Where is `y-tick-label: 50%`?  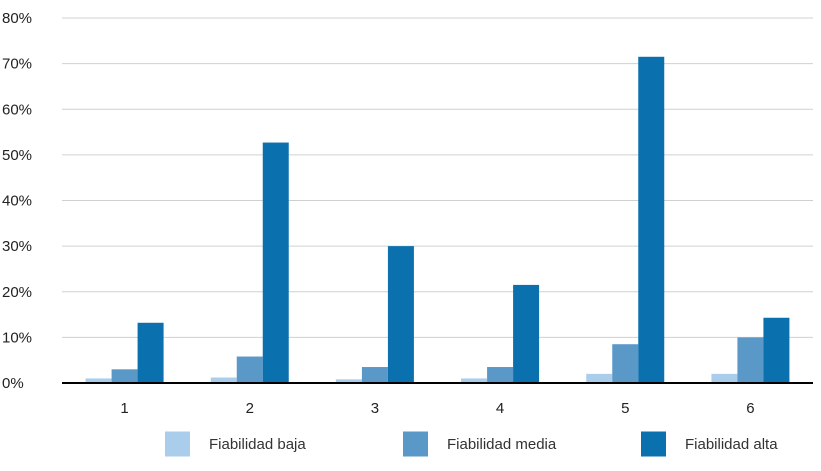
y-tick-label: 50% is located at coordinates (17, 155).